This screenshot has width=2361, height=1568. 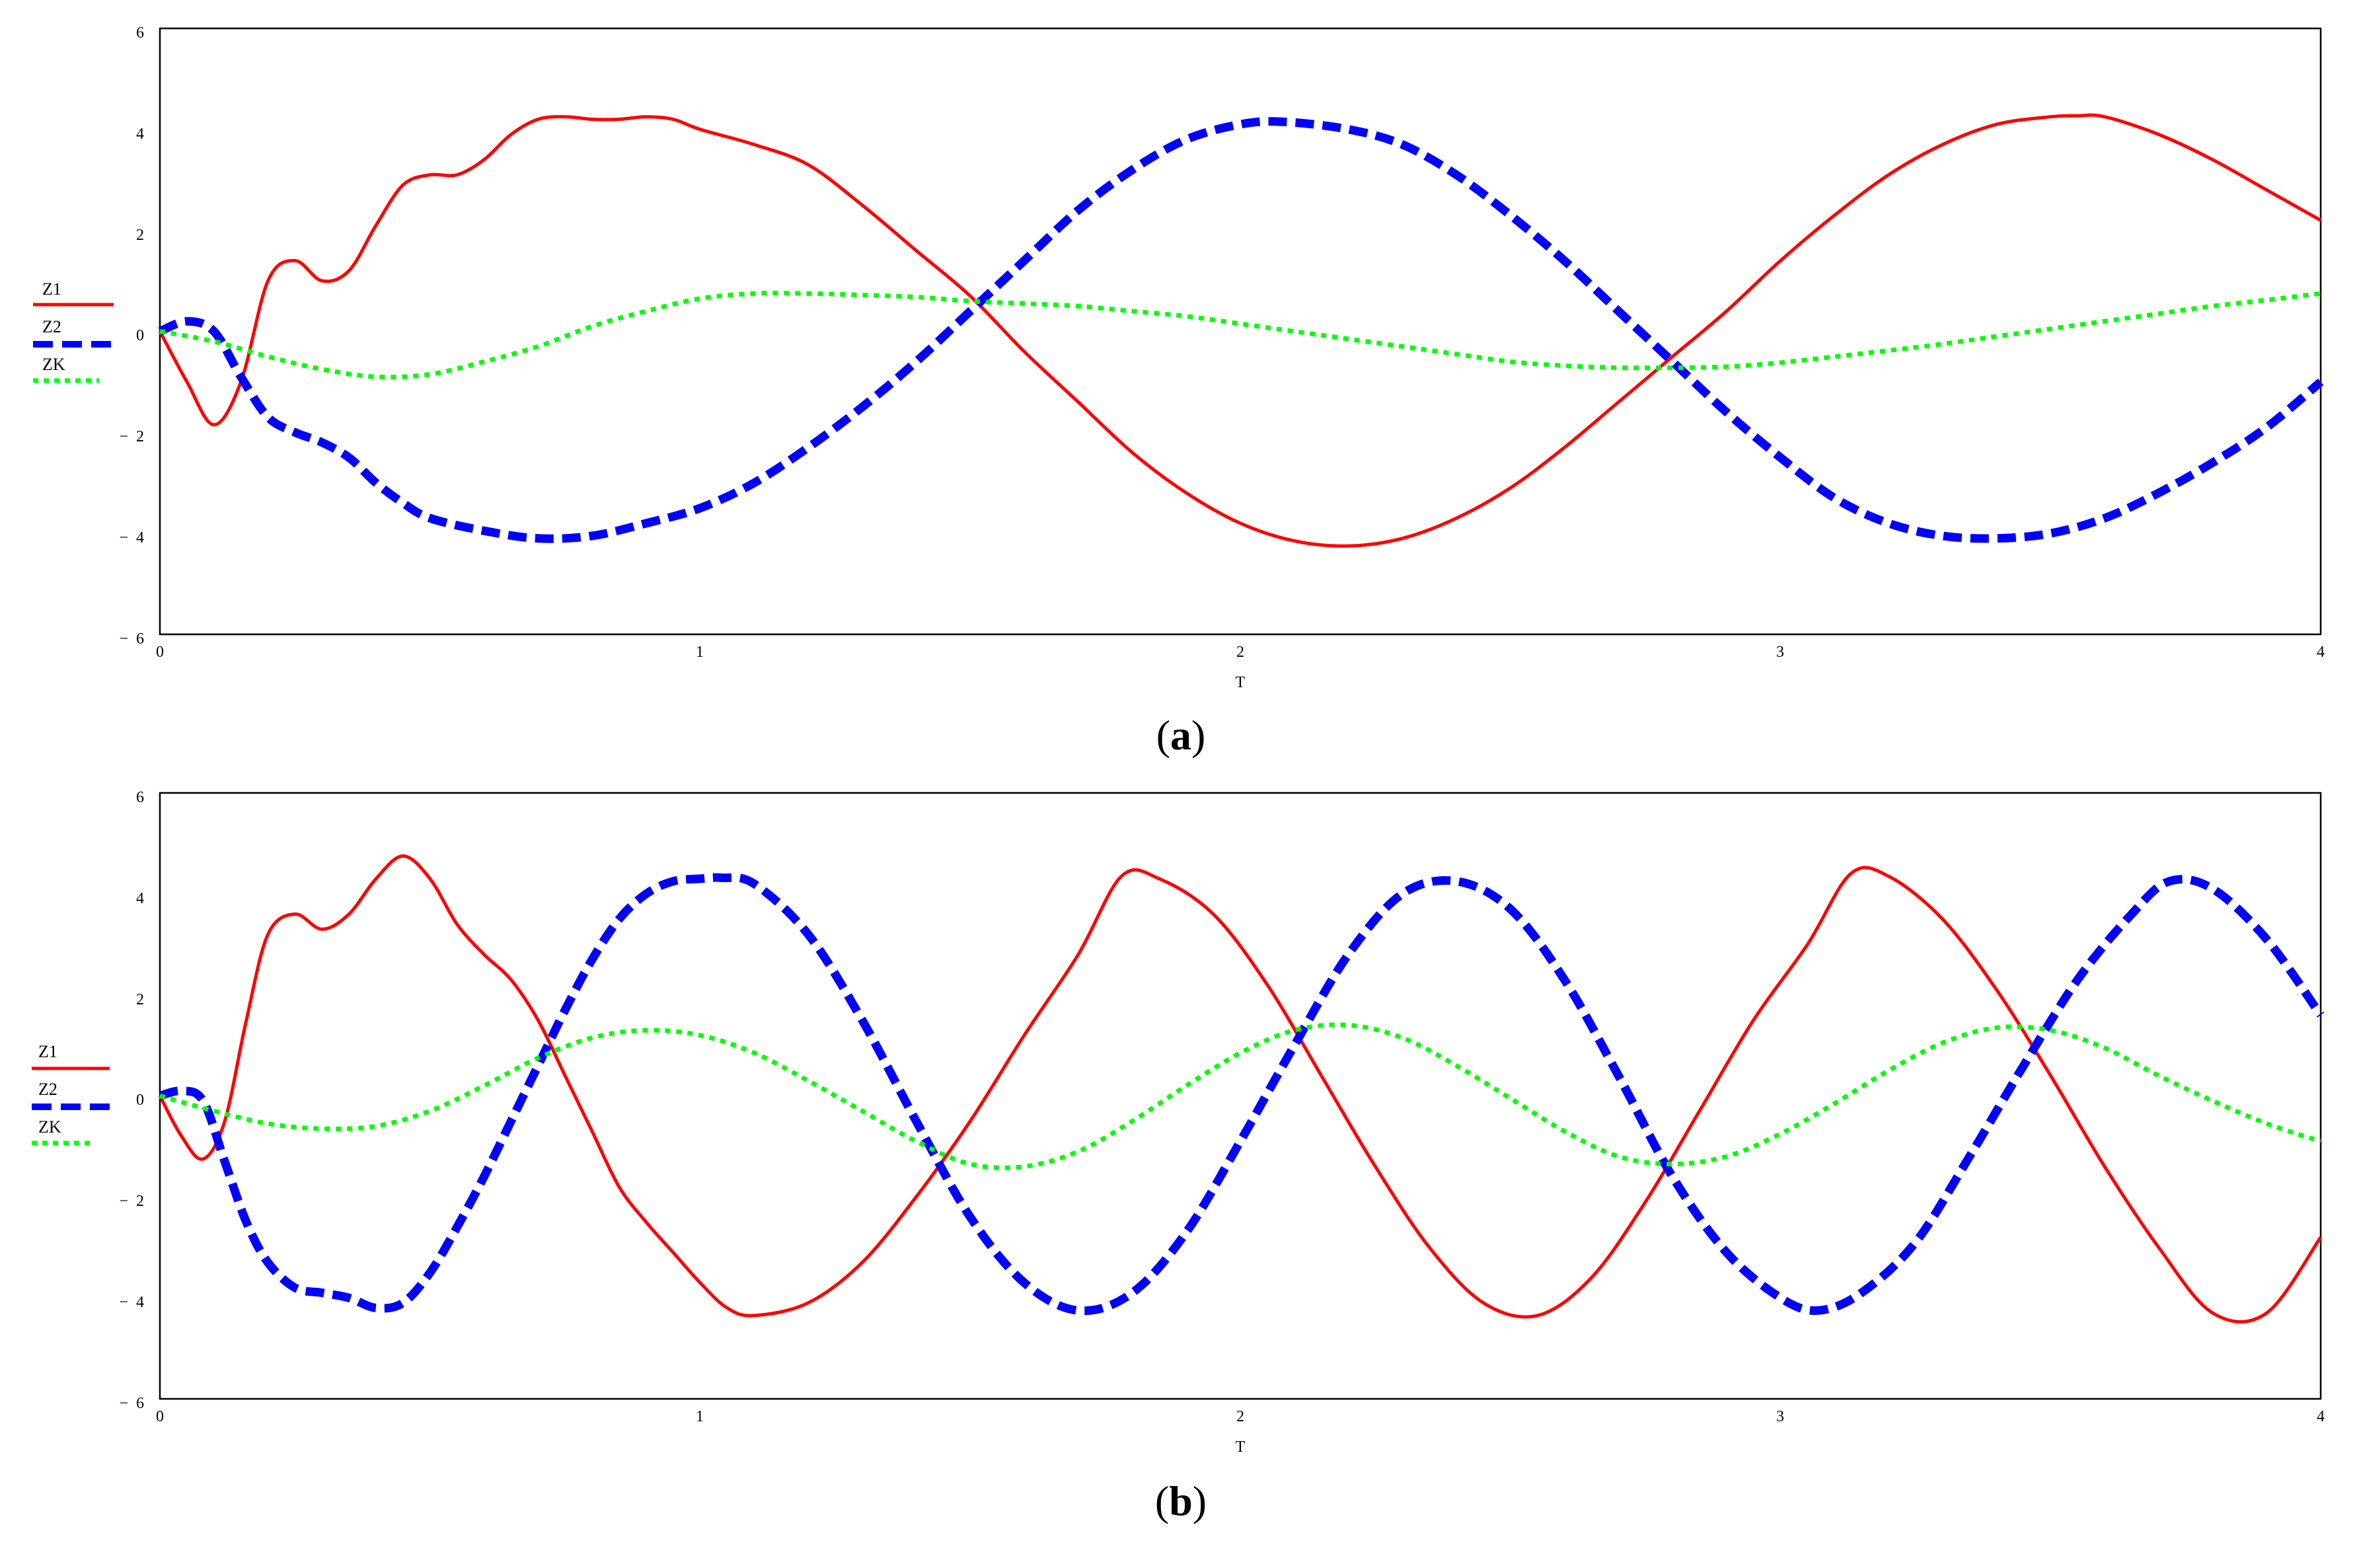 I want to click on panel-caption-a: (a), so click(x=1181, y=736).